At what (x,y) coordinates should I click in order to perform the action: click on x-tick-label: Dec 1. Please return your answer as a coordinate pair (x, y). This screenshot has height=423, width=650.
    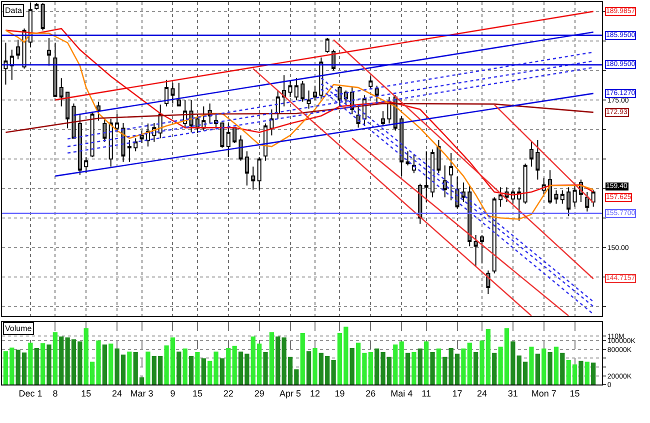
    Looking at the image, I should click on (30, 393).